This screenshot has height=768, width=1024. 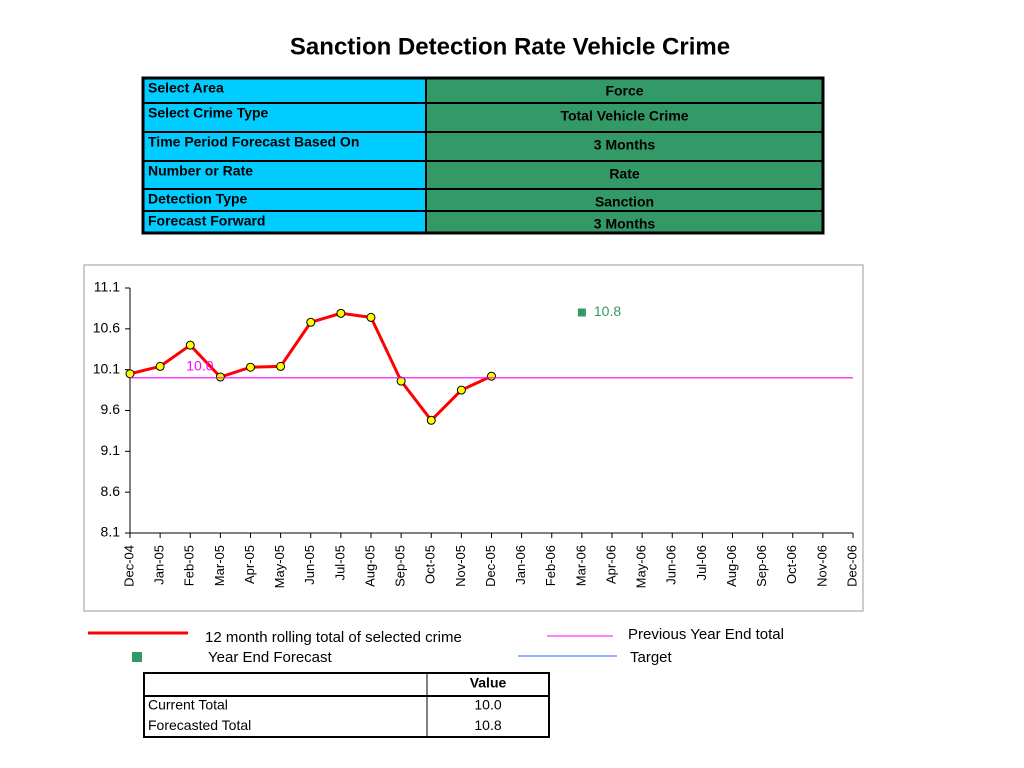 What do you see at coordinates (106, 328) in the screenshot?
I see `y-tick-label: 10.6` at bounding box center [106, 328].